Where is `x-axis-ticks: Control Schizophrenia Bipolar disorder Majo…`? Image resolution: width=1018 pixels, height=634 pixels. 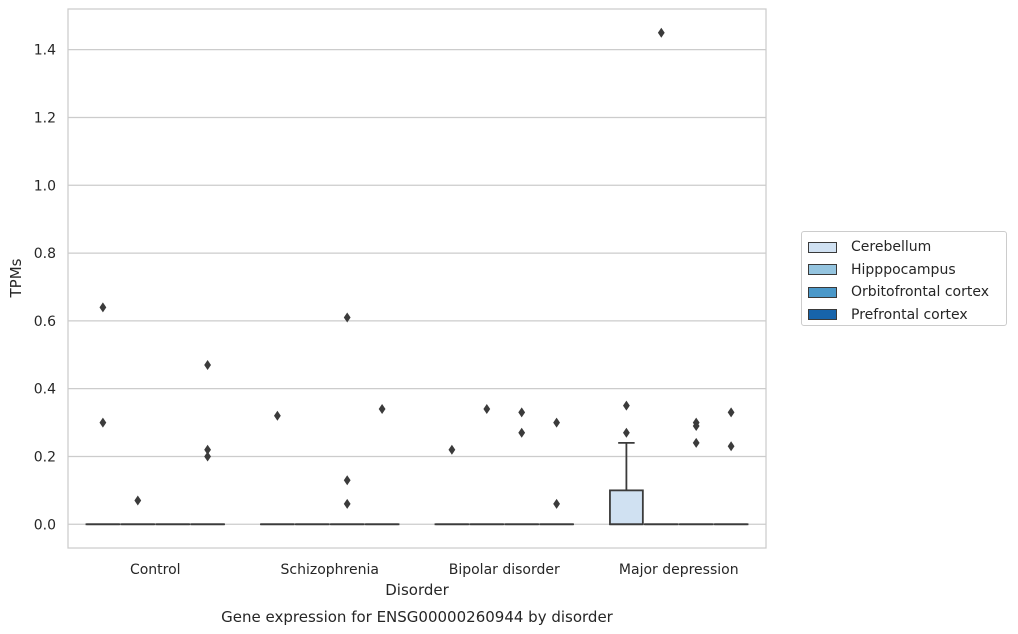
x-axis-ticks: Control Schizophrenia Bipolar disorder Majo… is located at coordinates (434, 570).